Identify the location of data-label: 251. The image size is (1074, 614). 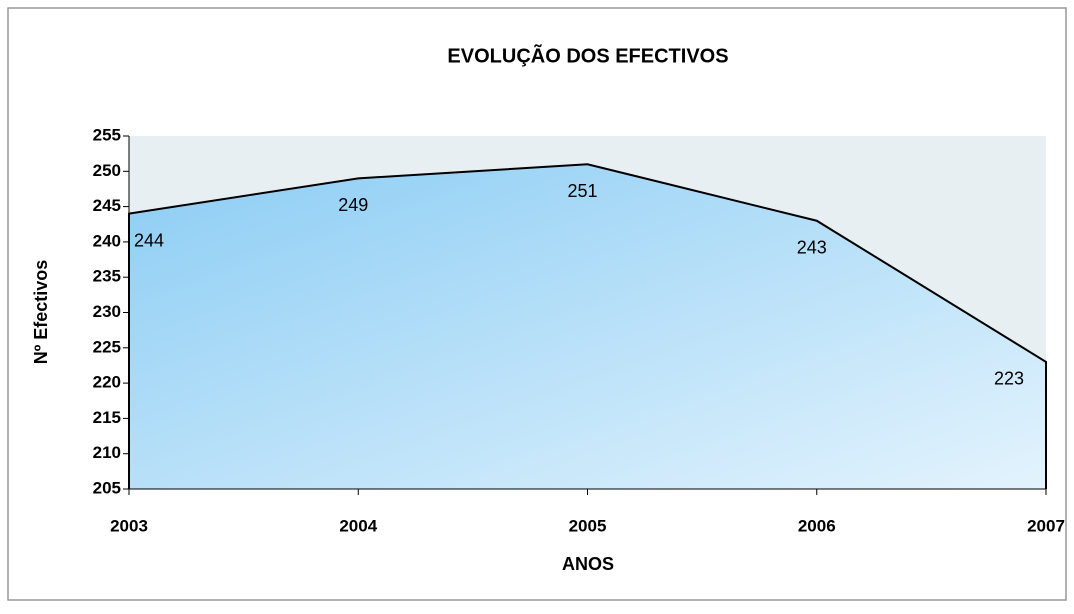
(582, 191).